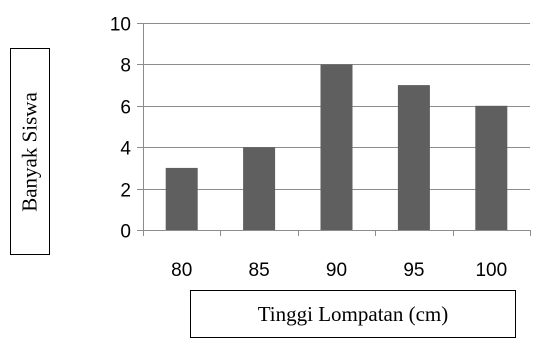 The width and height of the screenshot is (535, 338). Describe the element at coordinates (121, 129) in the screenshot. I see `y-tick-labels: 0 2 4 6 8 10` at that location.